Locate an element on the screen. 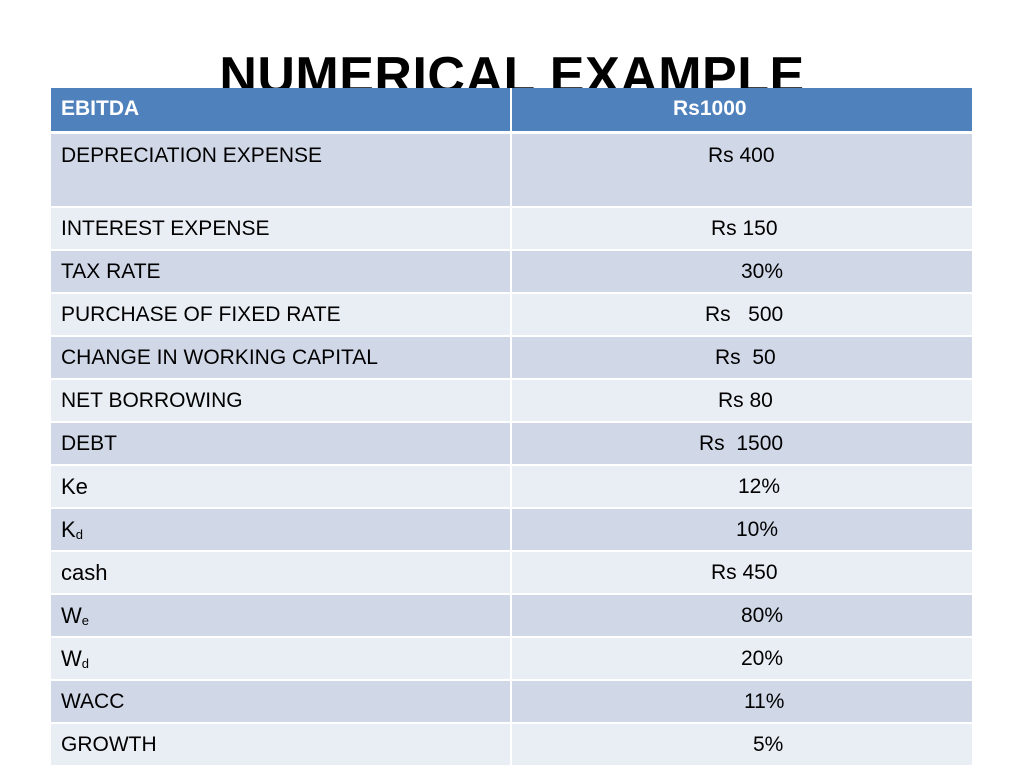 Image resolution: width=1024 pixels, height=768 pixels. row-label: Kd is located at coordinates (281, 530).